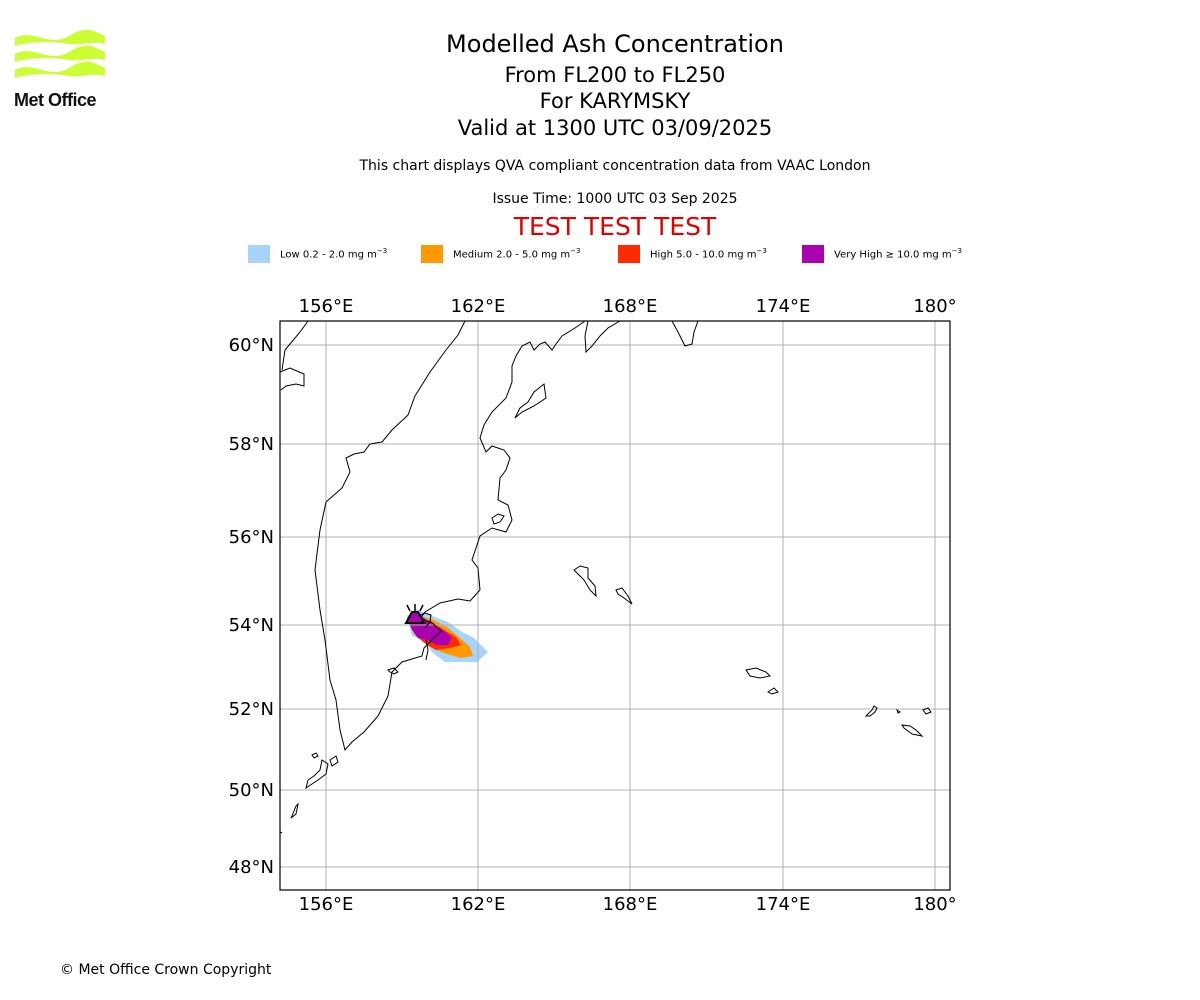  Describe the element at coordinates (615, 75) in the screenshot. I see `flight-level: From FL200 to FL250` at that location.